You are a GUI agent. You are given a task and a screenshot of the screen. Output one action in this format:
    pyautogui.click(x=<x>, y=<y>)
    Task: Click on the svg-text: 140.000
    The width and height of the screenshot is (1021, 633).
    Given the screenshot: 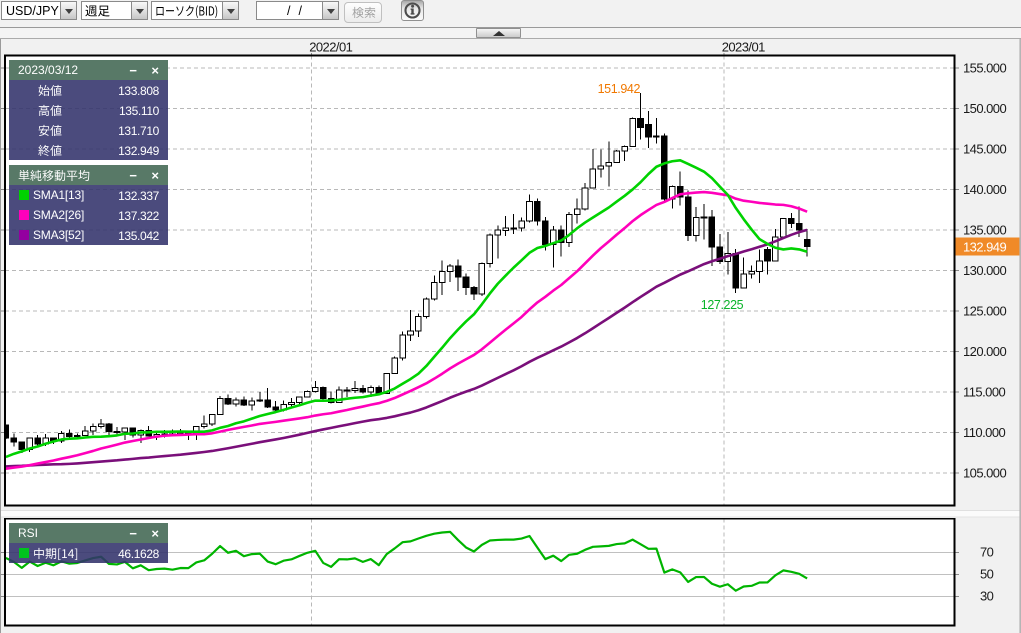 What is the action you would take?
    pyautogui.click(x=984, y=189)
    